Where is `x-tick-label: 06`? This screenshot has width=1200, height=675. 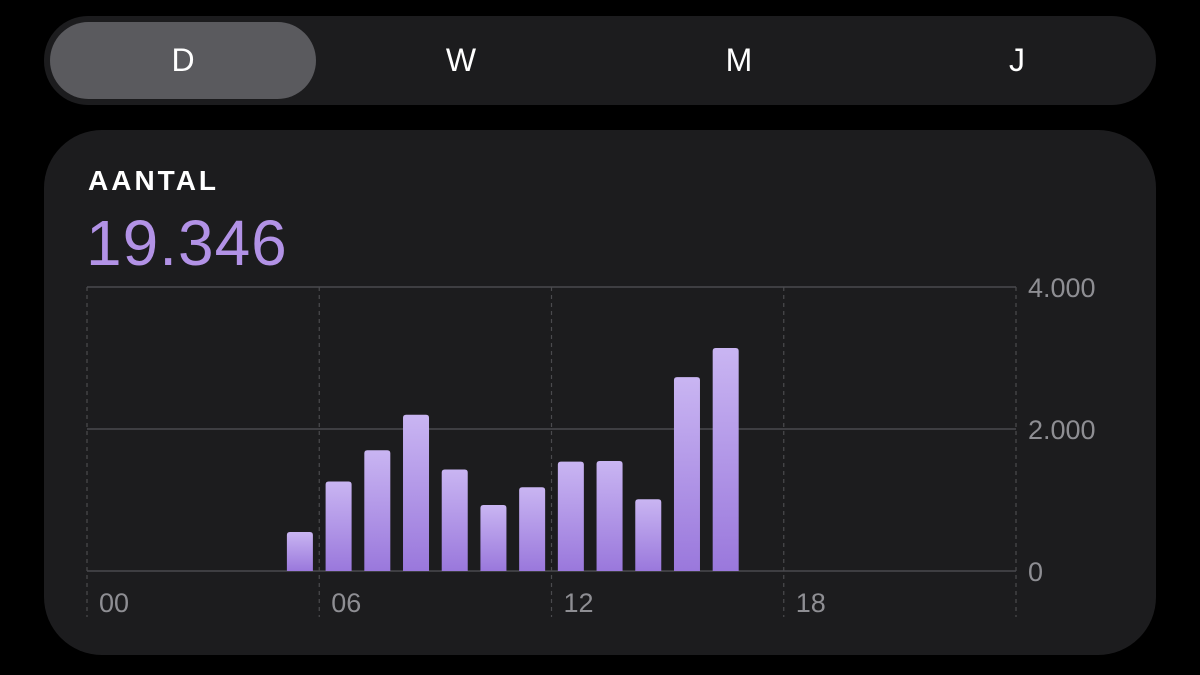 x-tick-label: 06 is located at coordinates (346, 603).